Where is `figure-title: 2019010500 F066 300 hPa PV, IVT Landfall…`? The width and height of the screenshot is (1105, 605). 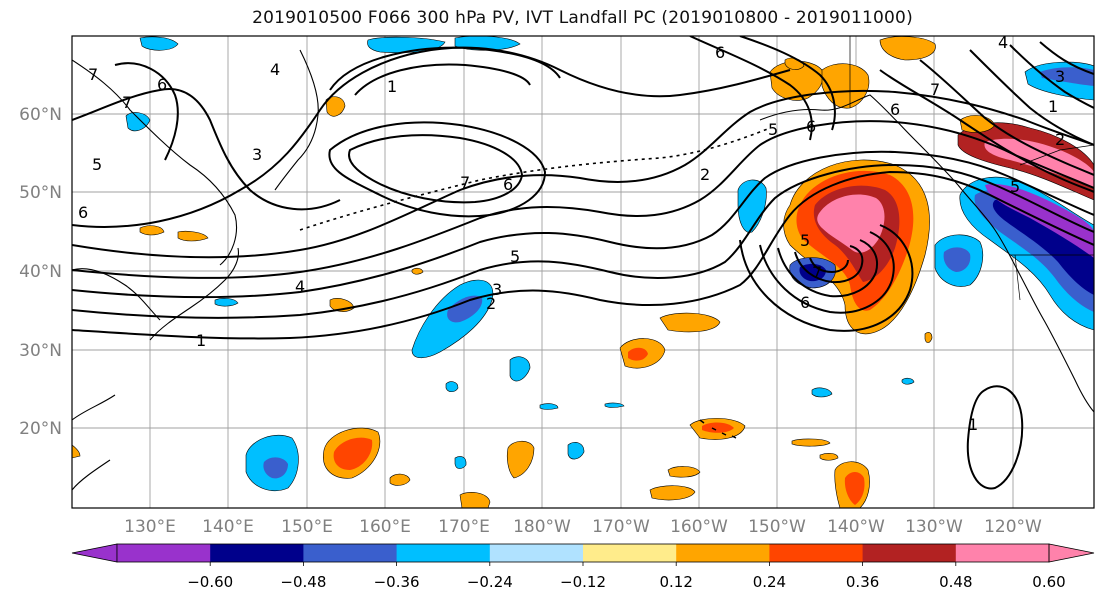
figure-title: 2019010500 F066 300 hPa PV, IVT Landfall… is located at coordinates (582, 18).